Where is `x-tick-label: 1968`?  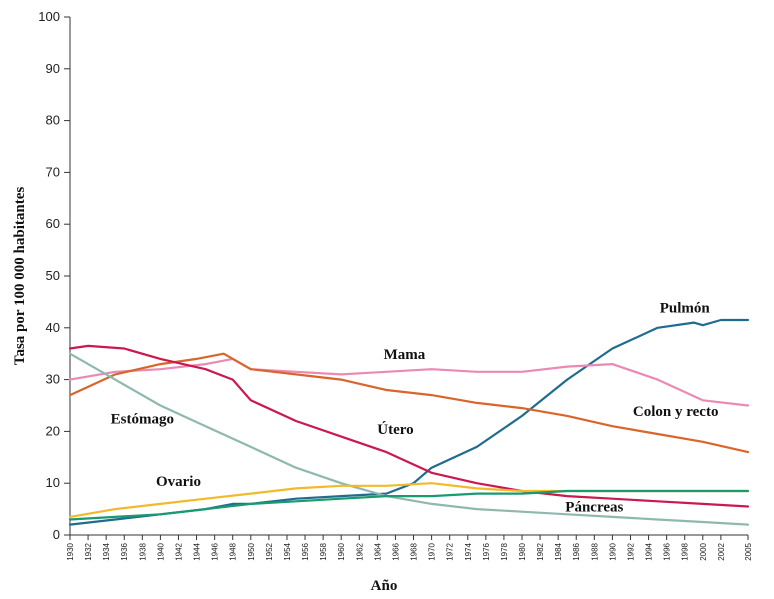
x-tick-label: 1968 is located at coordinates (414, 551).